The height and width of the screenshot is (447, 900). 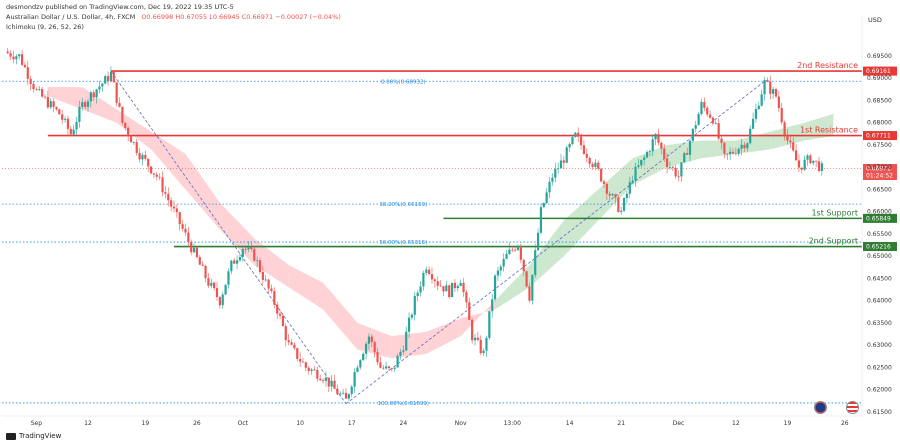 I want to click on y-tick-label: 0.69000, so click(x=879, y=78).